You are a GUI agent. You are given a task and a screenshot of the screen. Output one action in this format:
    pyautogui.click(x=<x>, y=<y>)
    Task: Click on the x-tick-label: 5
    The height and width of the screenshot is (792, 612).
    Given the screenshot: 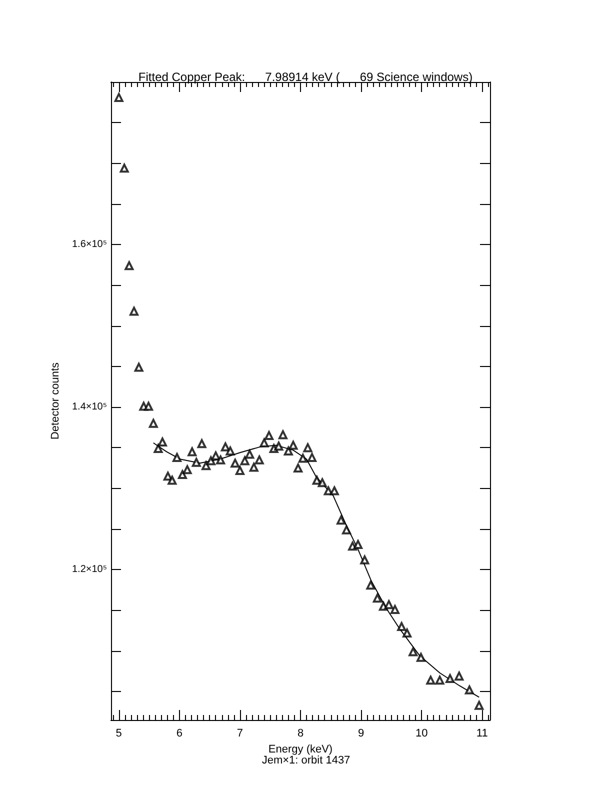 What is the action you would take?
    pyautogui.click(x=119, y=734)
    